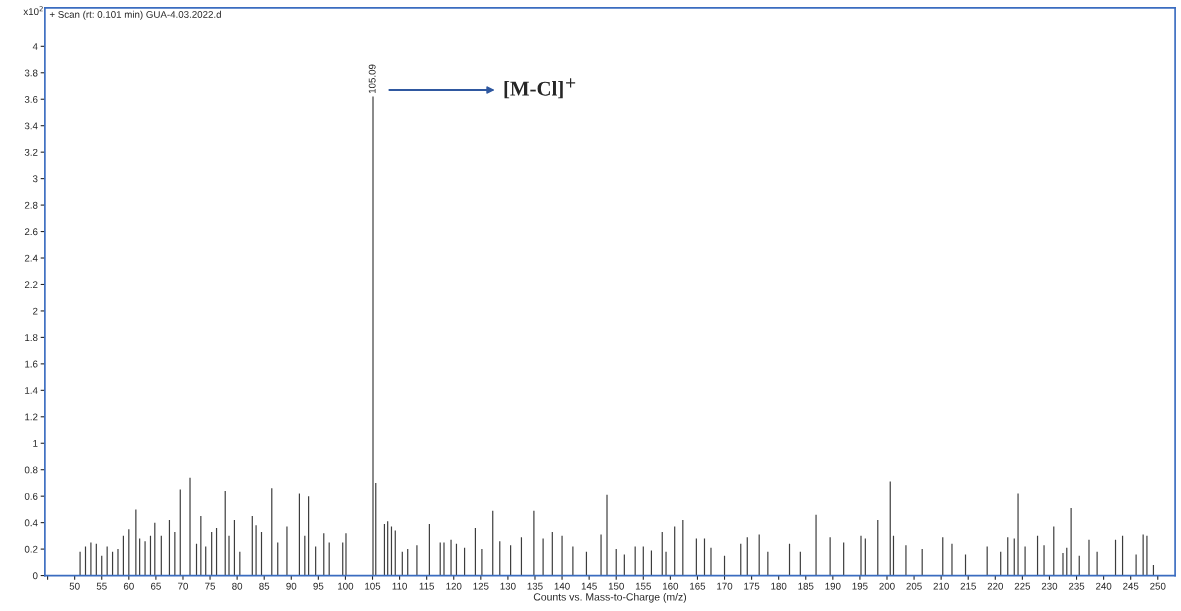 The image size is (1181, 611). What do you see at coordinates (318, 586) in the screenshot?
I see `x-tick-label: 95` at bounding box center [318, 586].